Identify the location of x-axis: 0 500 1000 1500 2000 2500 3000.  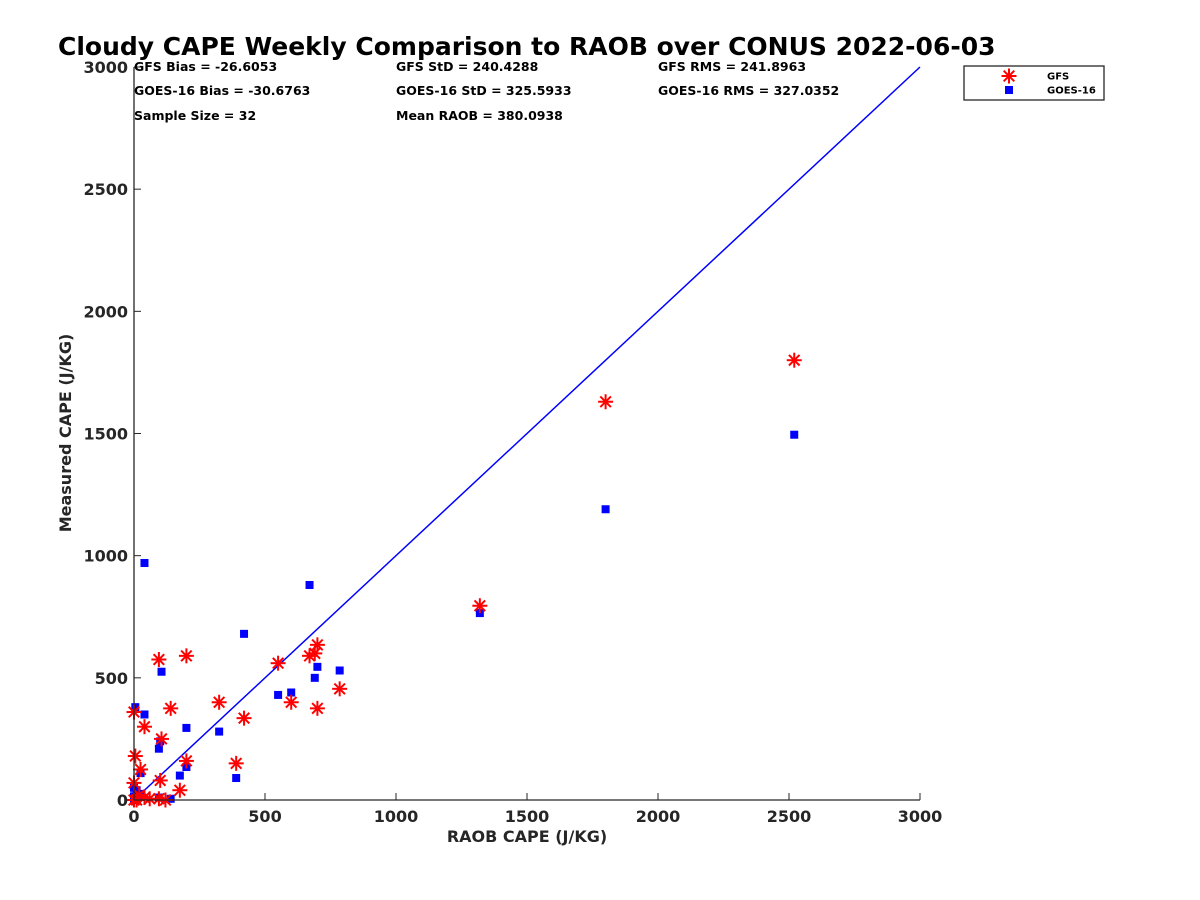
(535, 809).